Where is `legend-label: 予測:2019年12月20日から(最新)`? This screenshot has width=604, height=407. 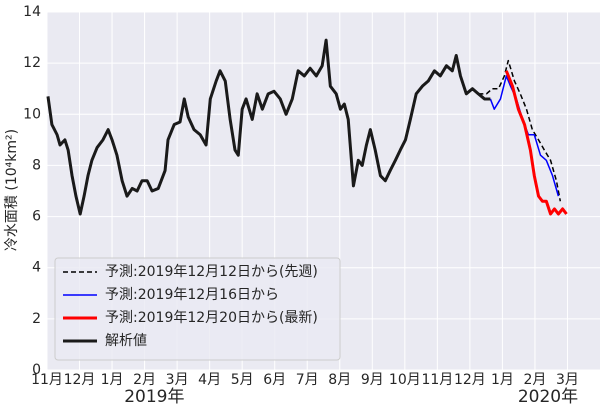 legend-label: 予測:2019年12月20日から(最新) is located at coordinates (211, 318).